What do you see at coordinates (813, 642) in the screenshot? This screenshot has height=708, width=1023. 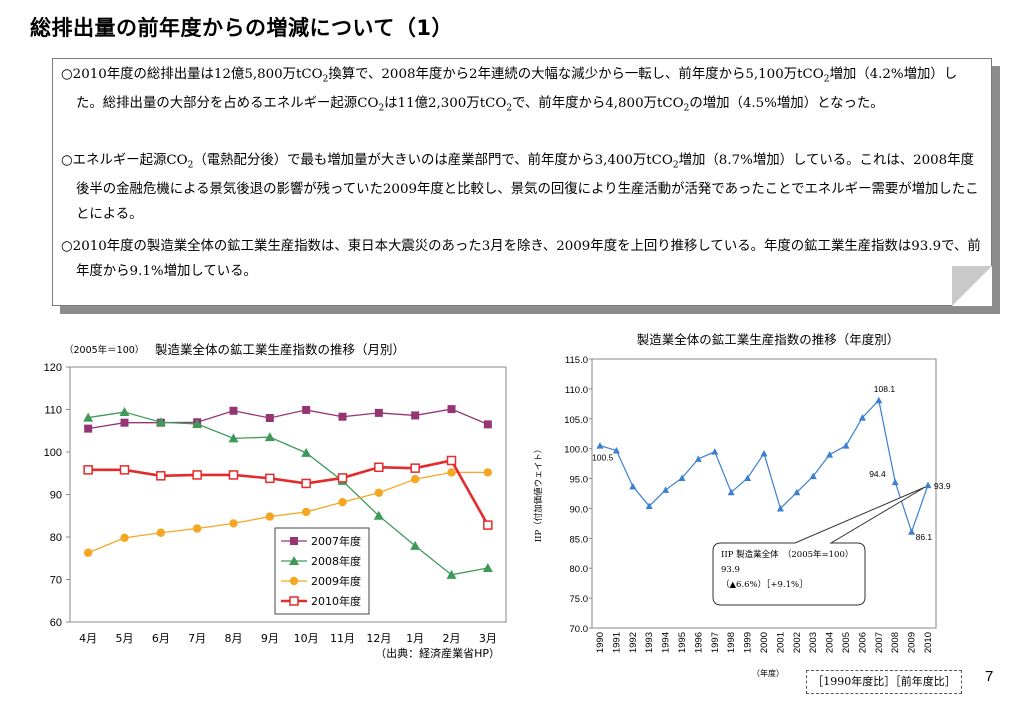 I see `x-tick-label: 2003` at bounding box center [813, 642].